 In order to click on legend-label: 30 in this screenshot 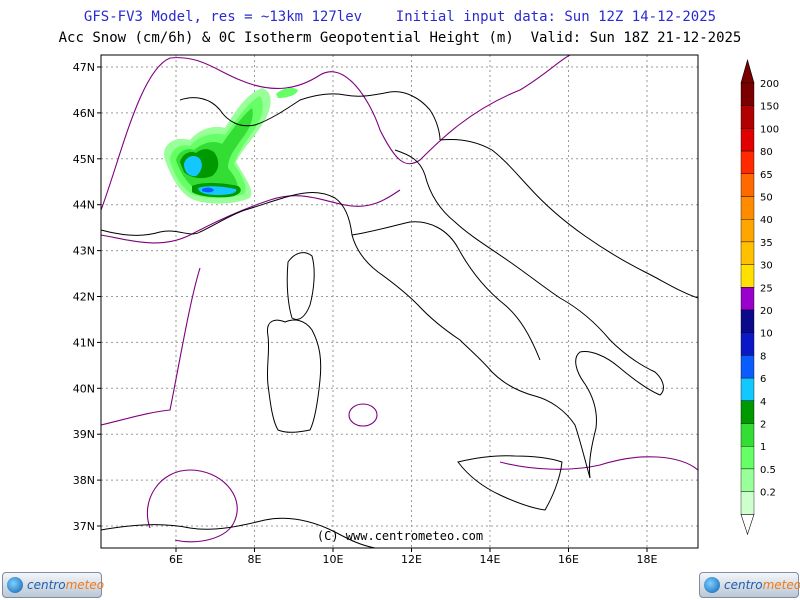, I will do `click(766, 266)`.